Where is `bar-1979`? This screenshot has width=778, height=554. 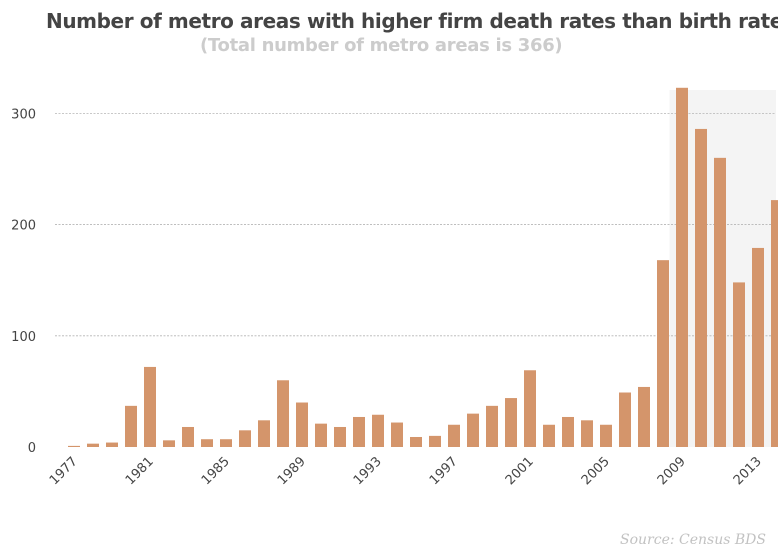
bar-1979 is located at coordinates (112, 444).